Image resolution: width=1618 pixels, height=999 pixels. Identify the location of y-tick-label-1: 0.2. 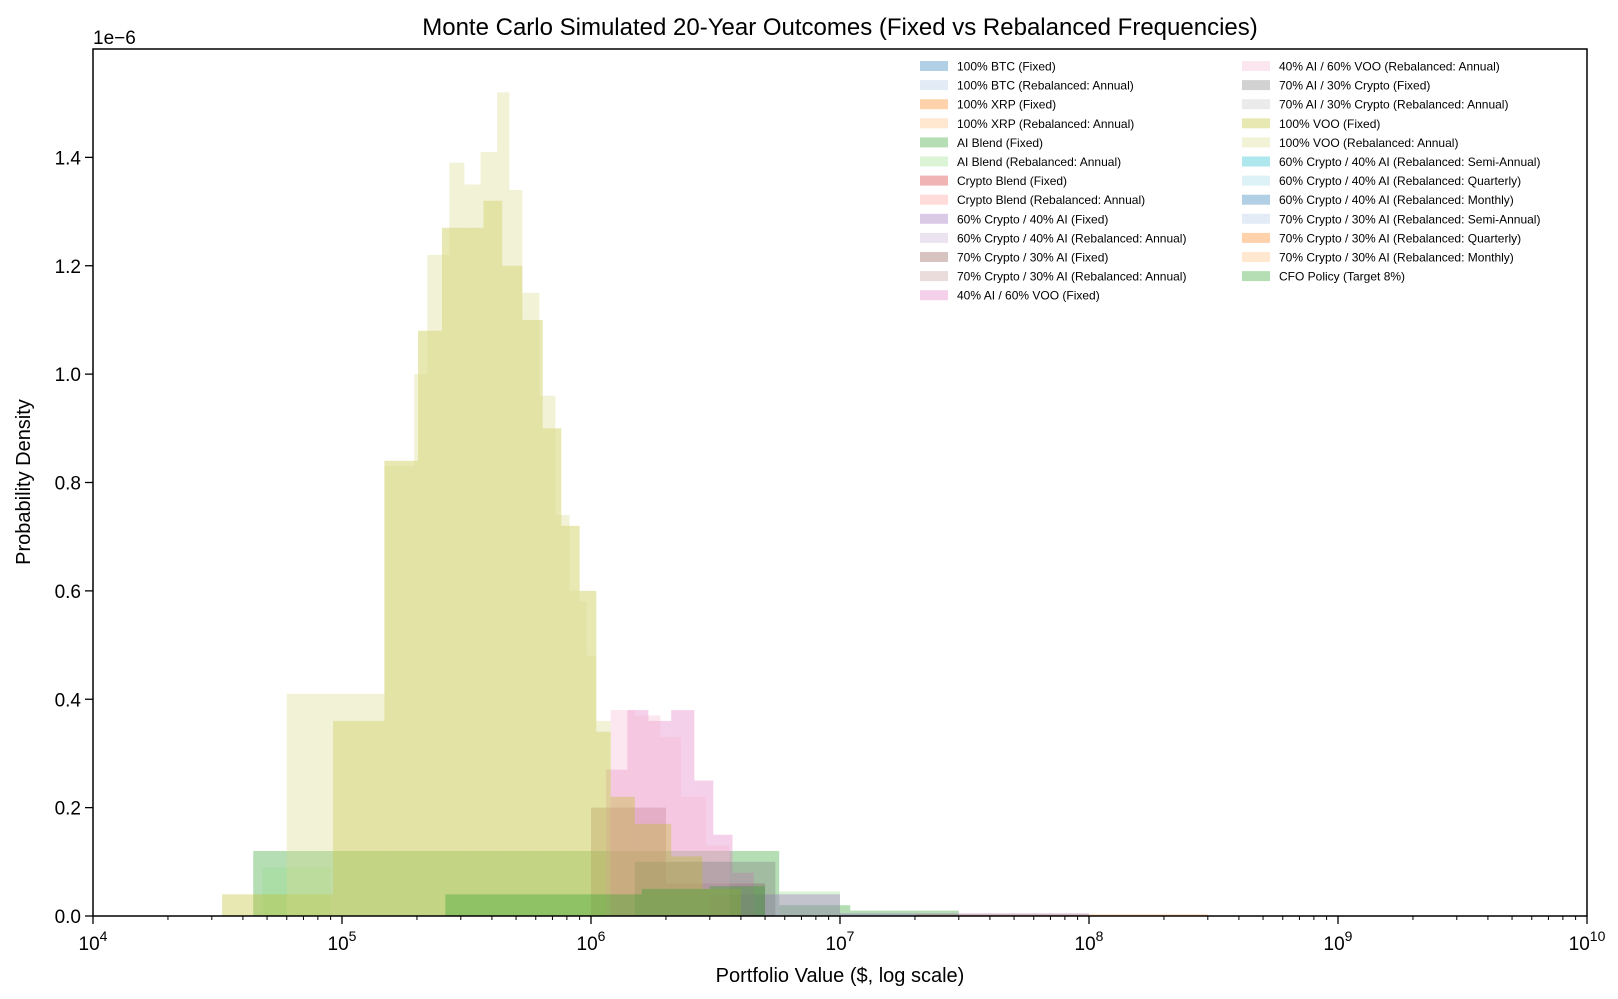
(68, 809).